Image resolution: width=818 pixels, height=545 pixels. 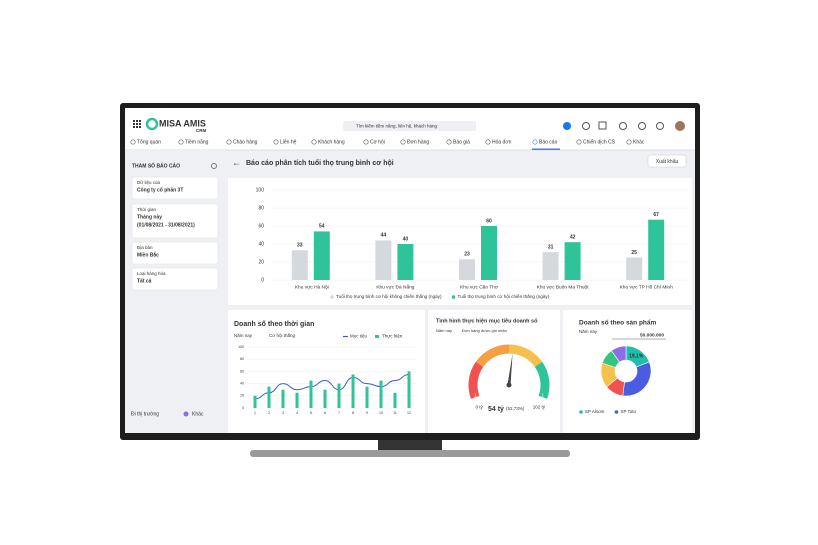 I want to click on nav-item: Tiềm năng, so click(x=197, y=142).